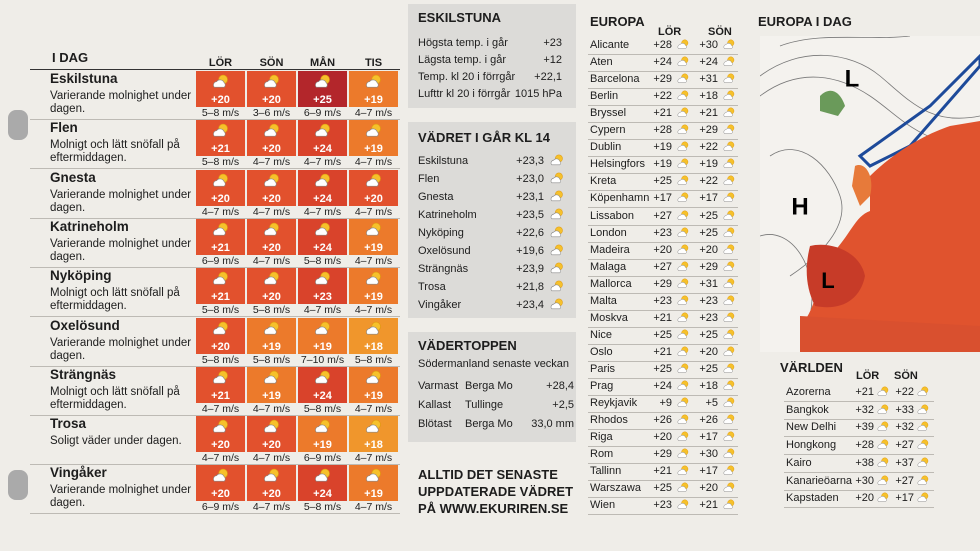 This screenshot has height=551, width=980. What do you see at coordinates (708, 488) in the screenshot?
I see `value: +20` at bounding box center [708, 488].